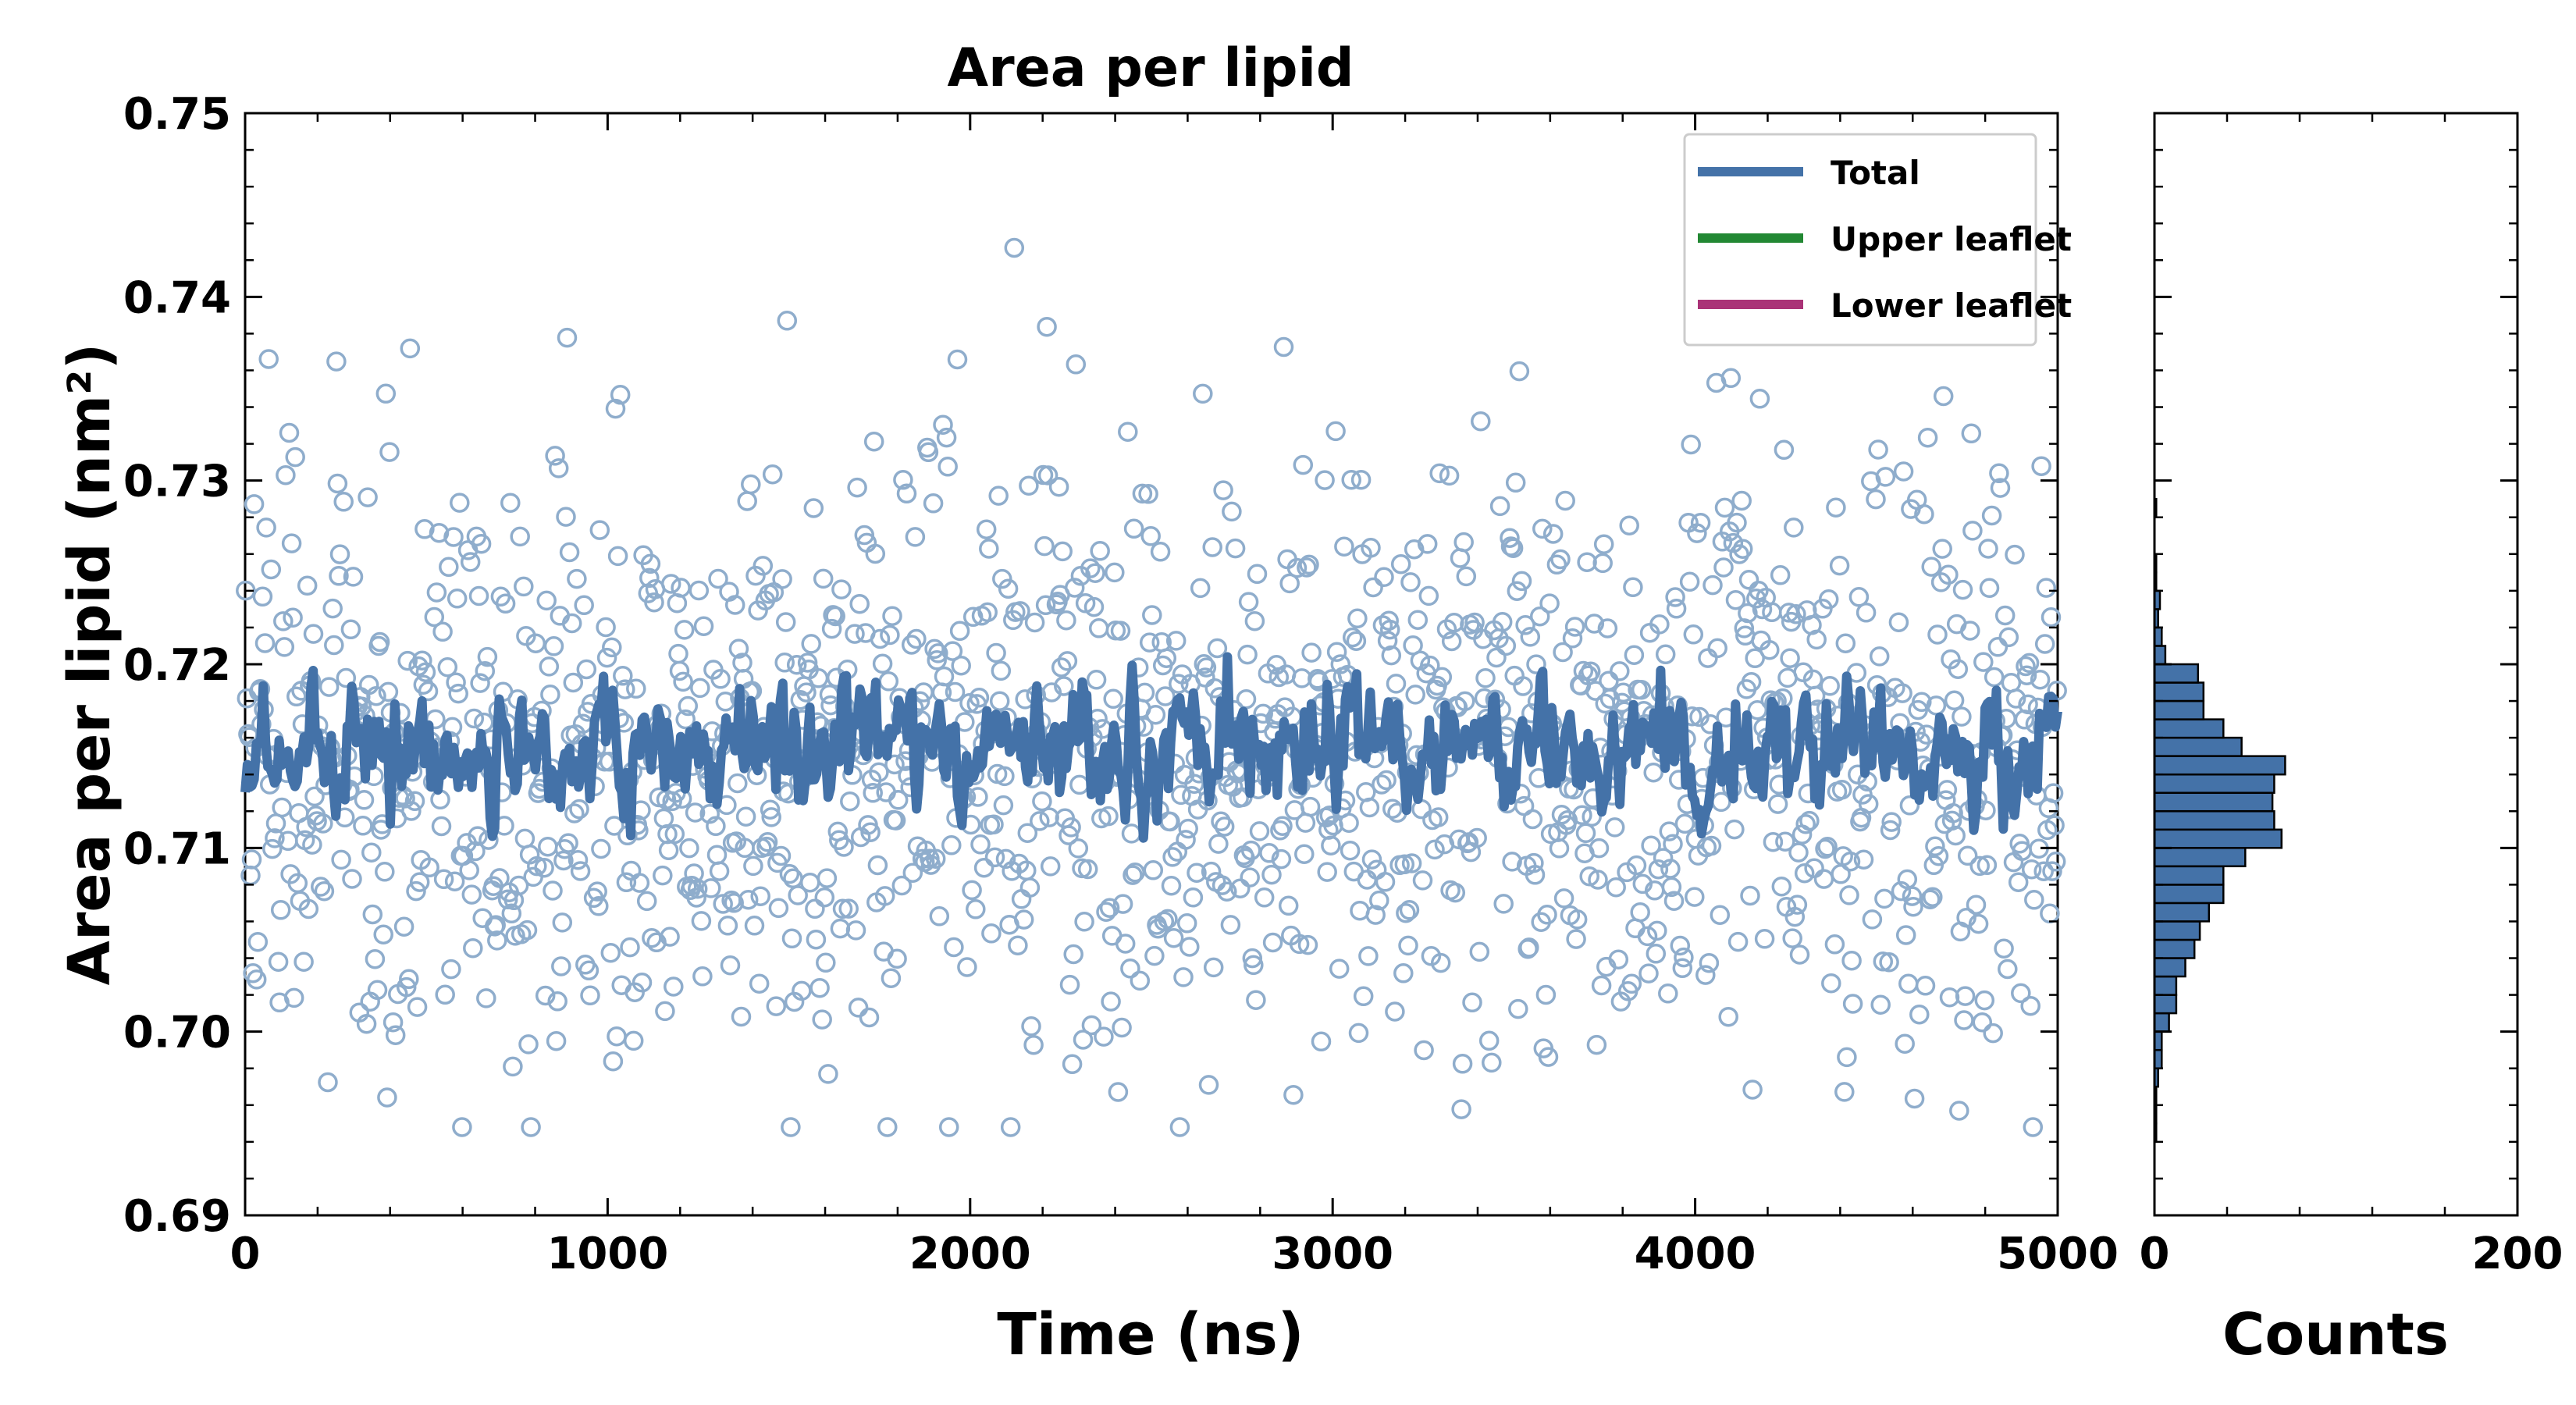  What do you see at coordinates (2058, 1254) in the screenshot?
I see `x-tick-label: 5000` at bounding box center [2058, 1254].